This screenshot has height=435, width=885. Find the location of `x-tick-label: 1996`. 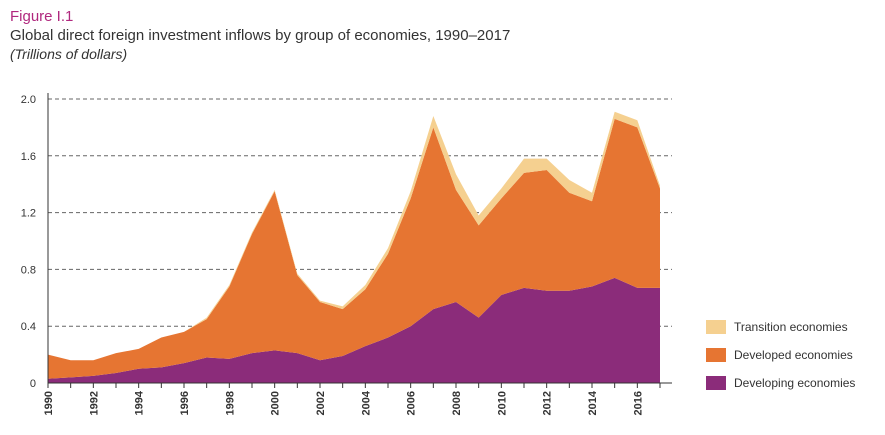

x-tick-label: 1996 is located at coordinates (185, 403).